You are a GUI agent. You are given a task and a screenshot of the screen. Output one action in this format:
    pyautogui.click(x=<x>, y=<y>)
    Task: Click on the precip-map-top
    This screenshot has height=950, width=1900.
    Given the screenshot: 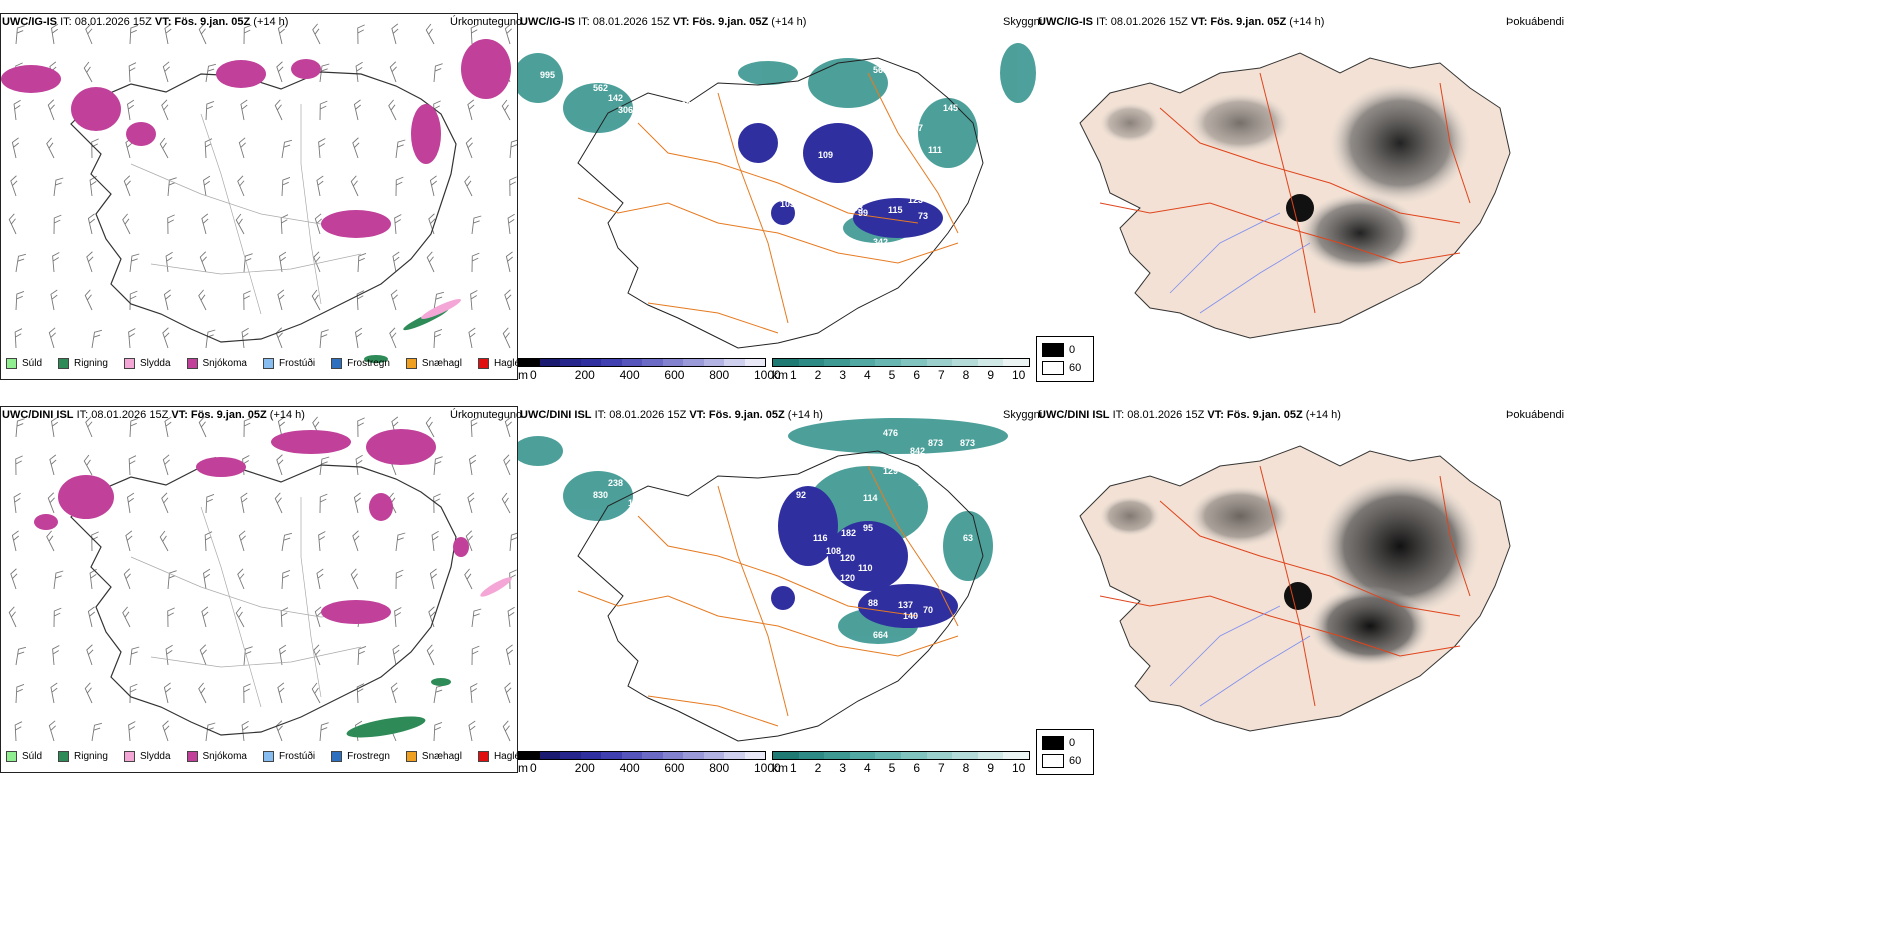 What is the action you would take?
    pyautogui.click(x=259, y=193)
    